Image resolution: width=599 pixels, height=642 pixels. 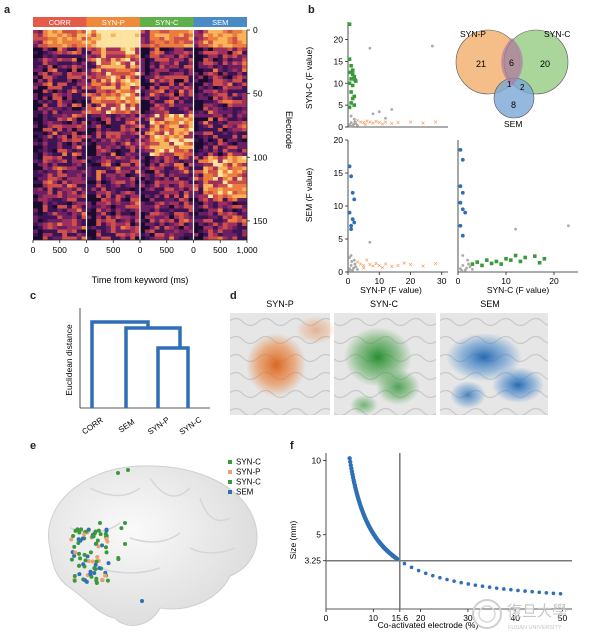 I want to click on bl-point-s1-12: ×, so click(x=423, y=267).